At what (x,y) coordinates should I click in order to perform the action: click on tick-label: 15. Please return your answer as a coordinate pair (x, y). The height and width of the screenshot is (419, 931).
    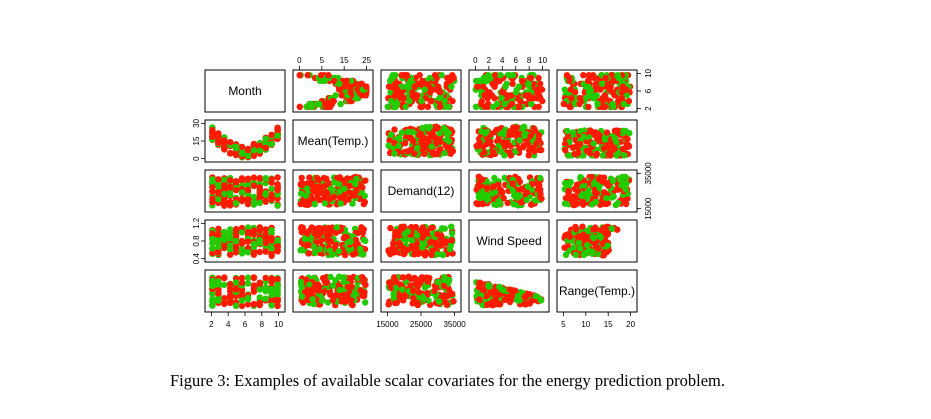
    Looking at the image, I should click on (196, 140).